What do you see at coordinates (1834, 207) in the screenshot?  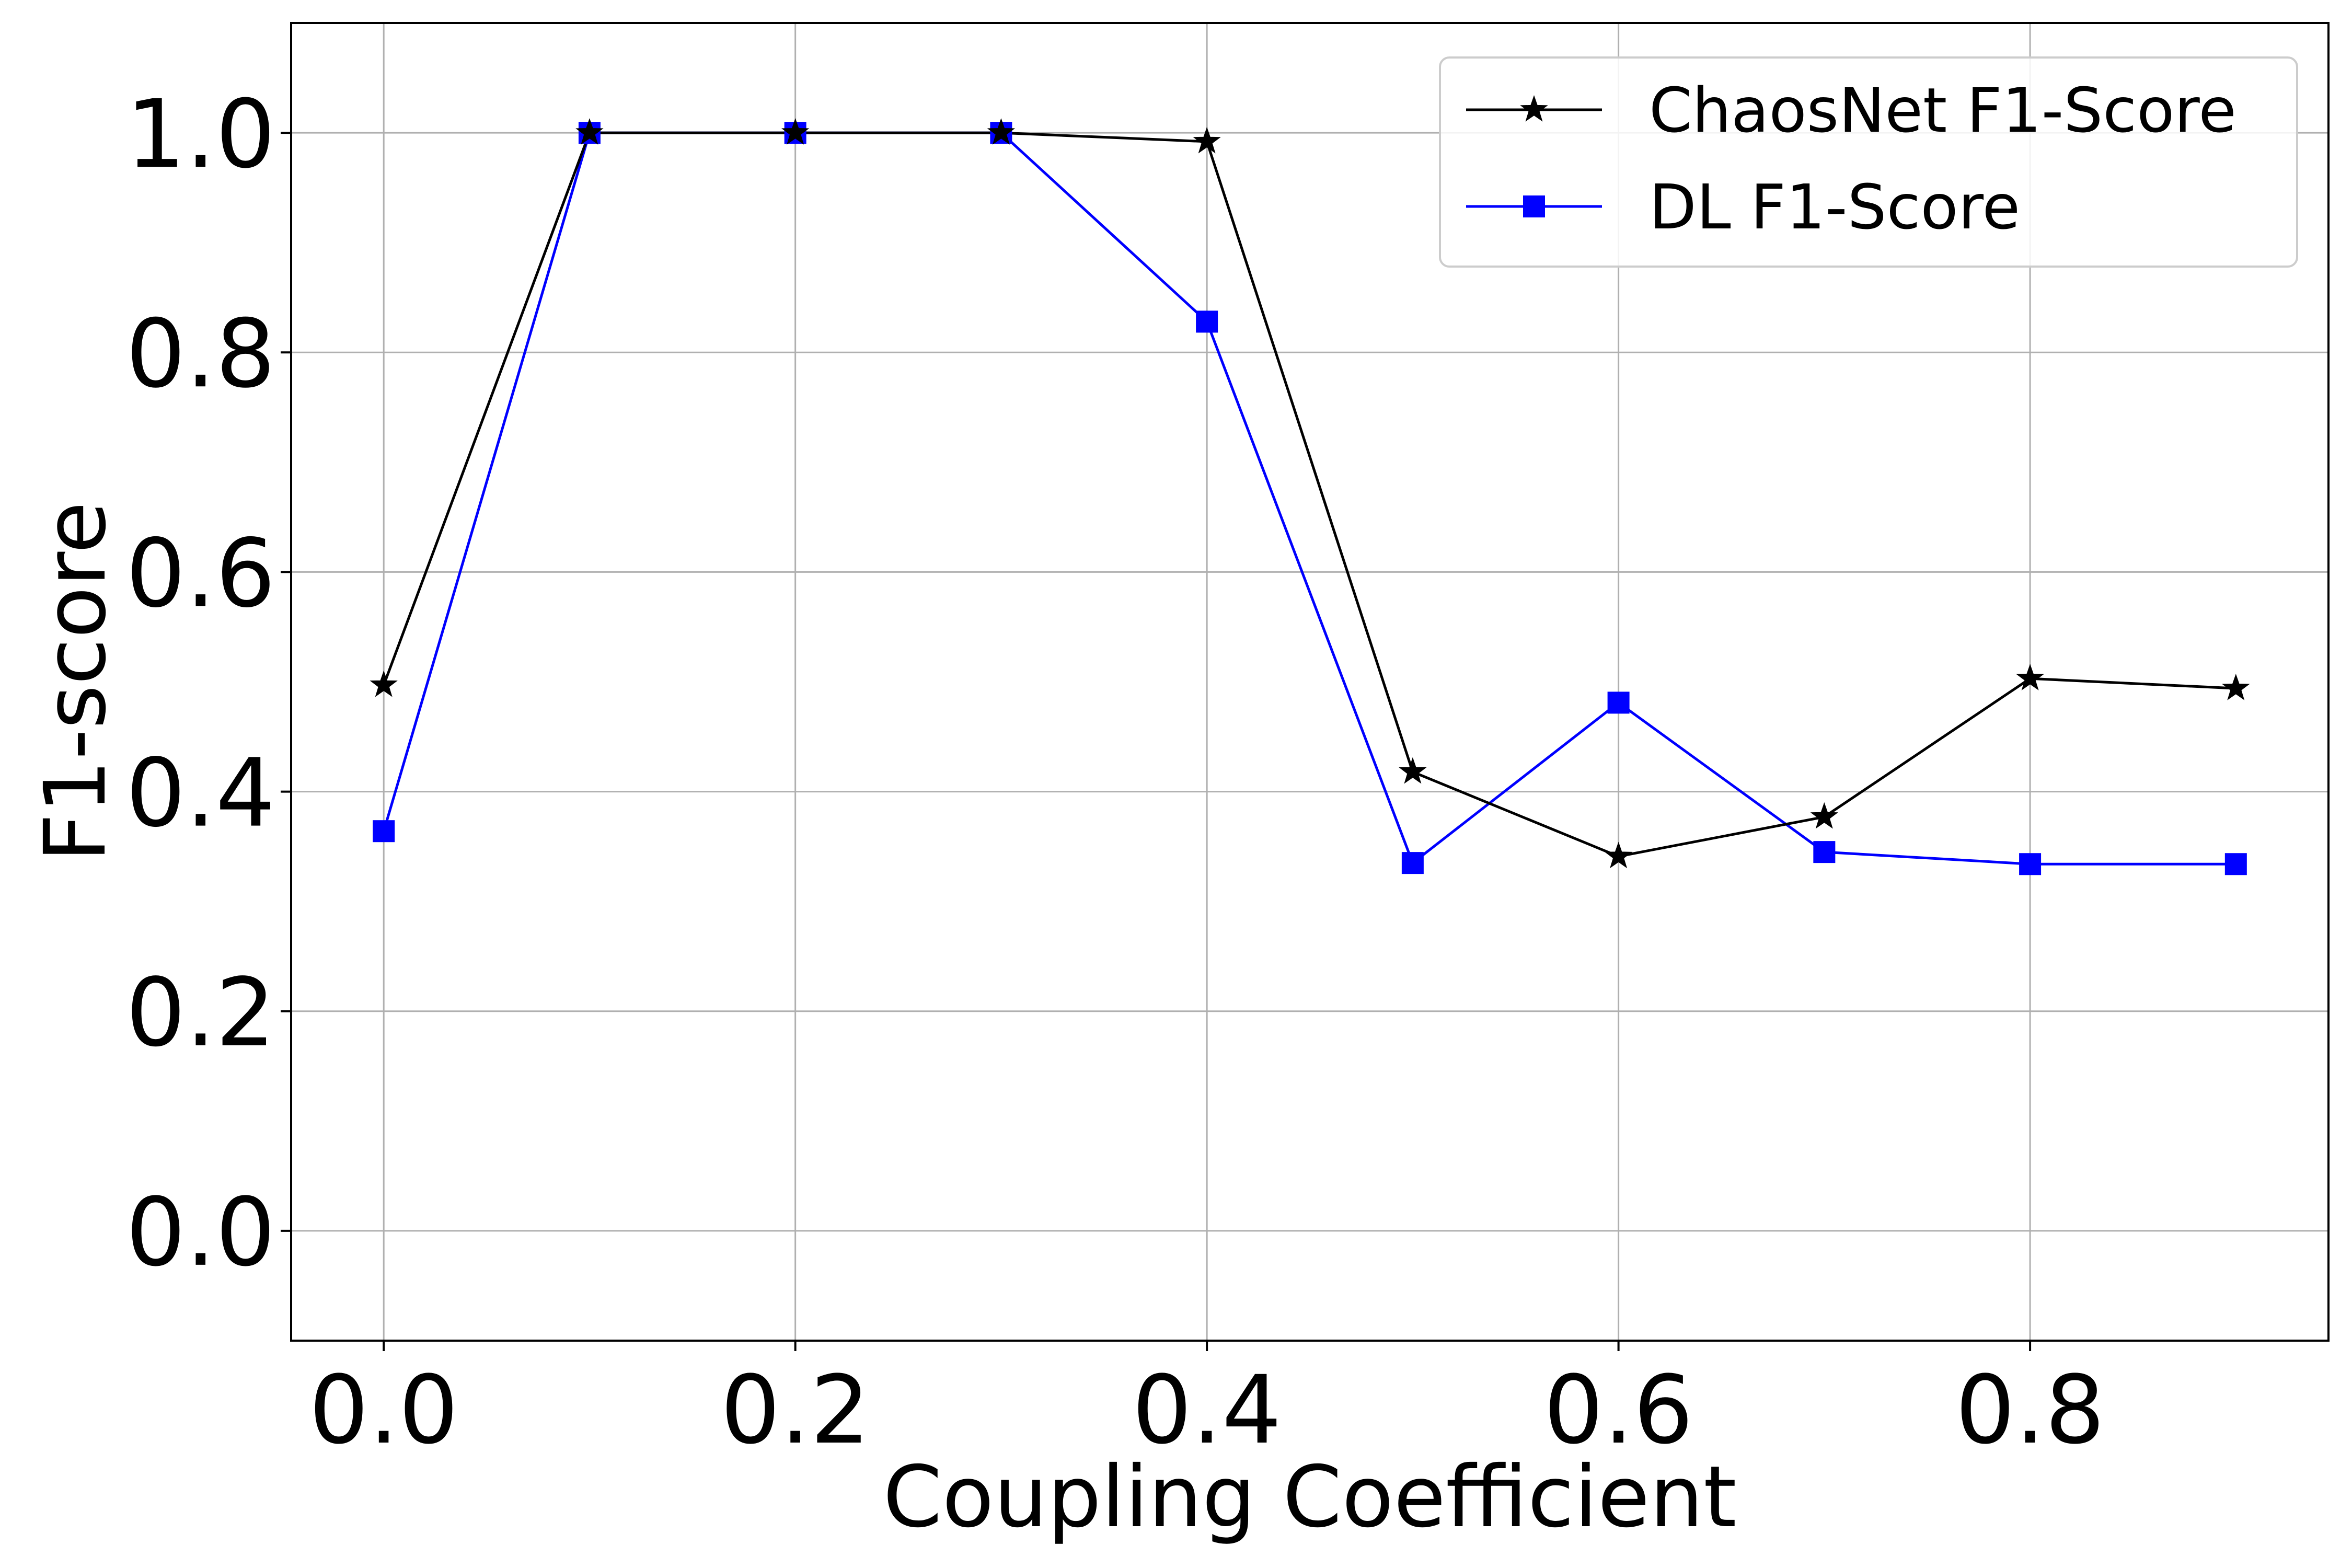 I see `legend-label: DL F1-Score` at bounding box center [1834, 207].